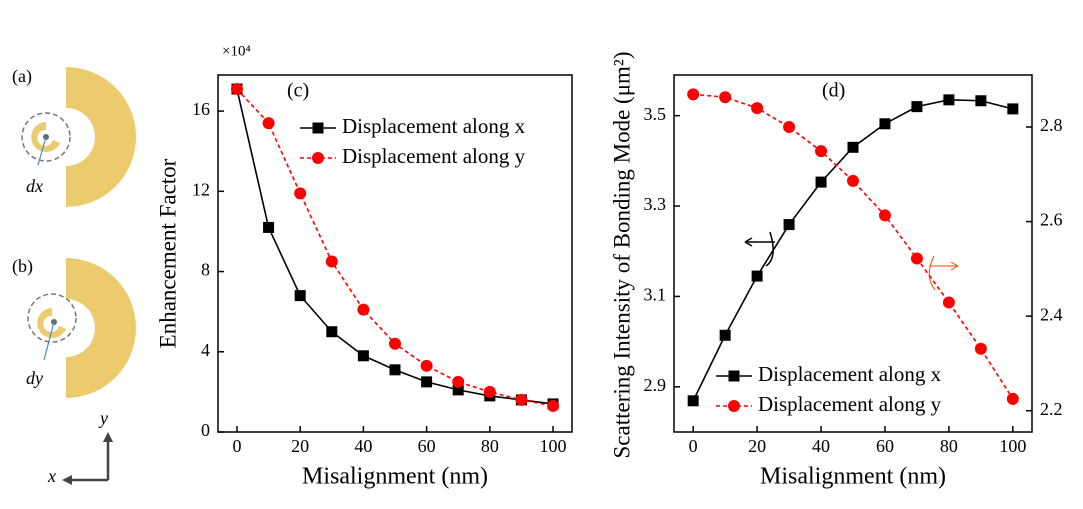  What do you see at coordinates (1051, 409) in the screenshot?
I see `y2-tick-label: 2.2` at bounding box center [1051, 409].